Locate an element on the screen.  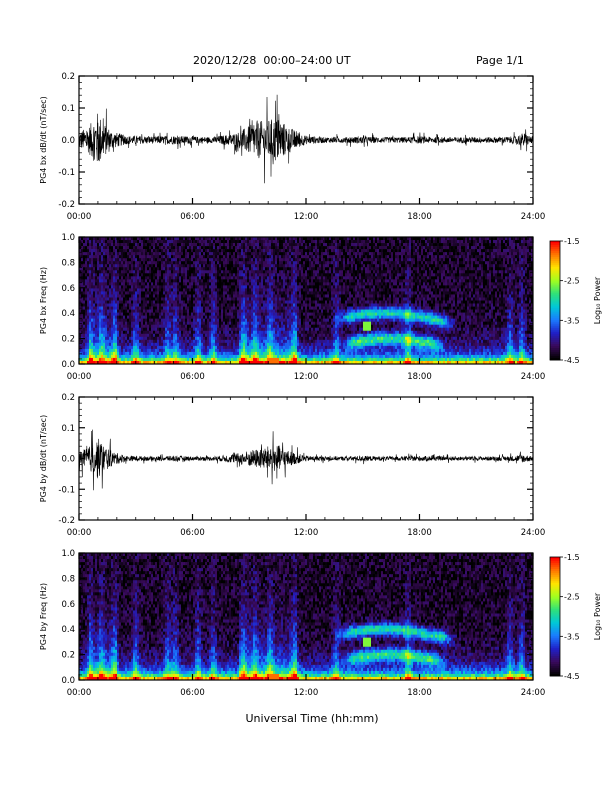
page-title: 2020/12/28 00:00–24:00 UT is located at coordinates (272, 60).